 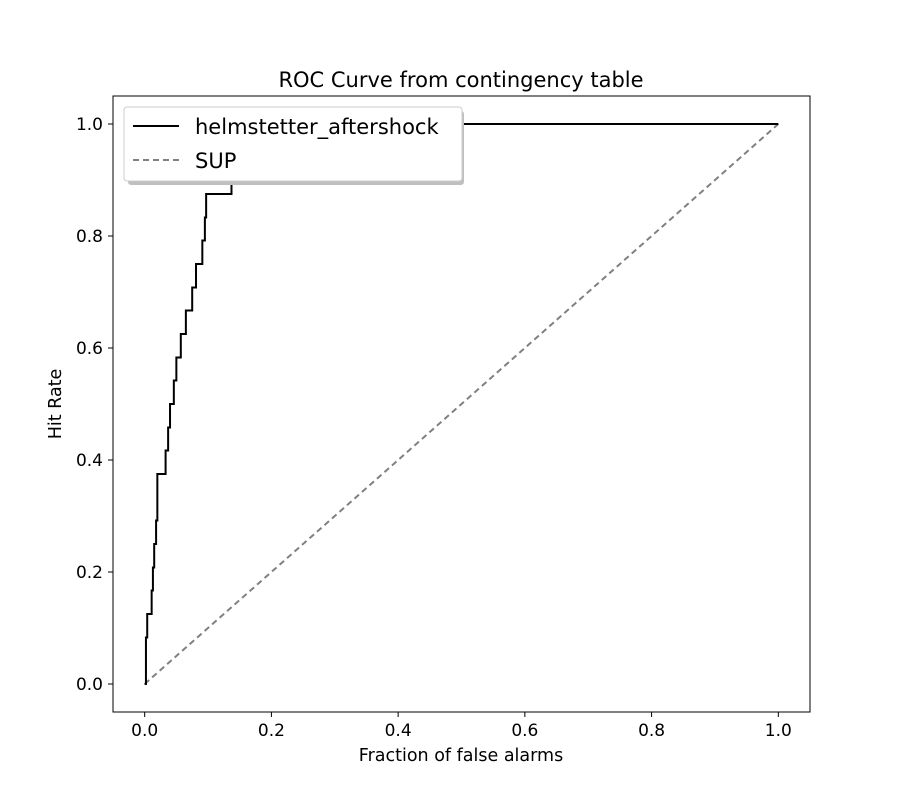 I want to click on x-tick-label: 0.6, so click(x=524, y=731).